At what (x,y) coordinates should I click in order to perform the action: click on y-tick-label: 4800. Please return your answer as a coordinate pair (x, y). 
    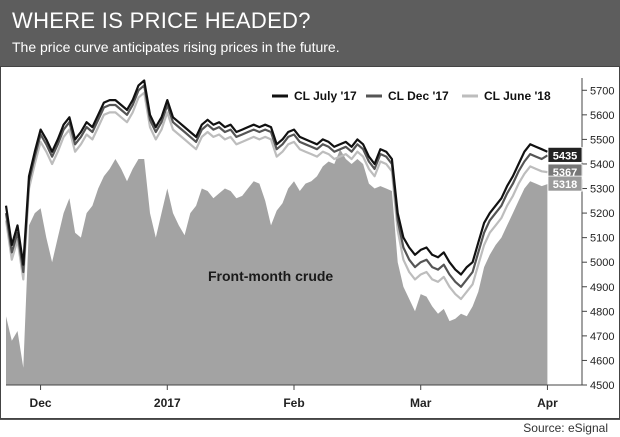
    Looking at the image, I should click on (602, 312).